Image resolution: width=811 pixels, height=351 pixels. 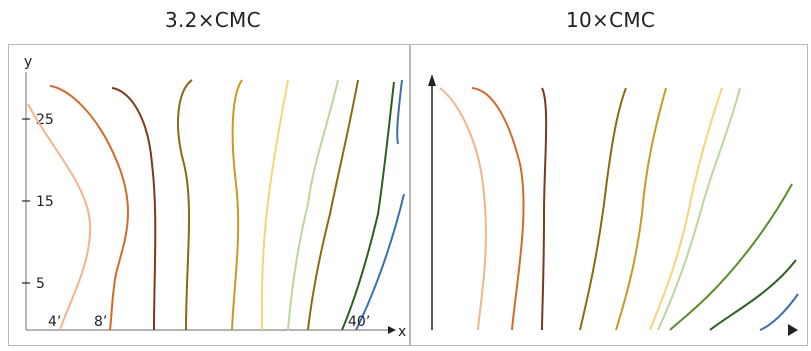 I want to click on curve-label-40: 40’, so click(x=359, y=322).